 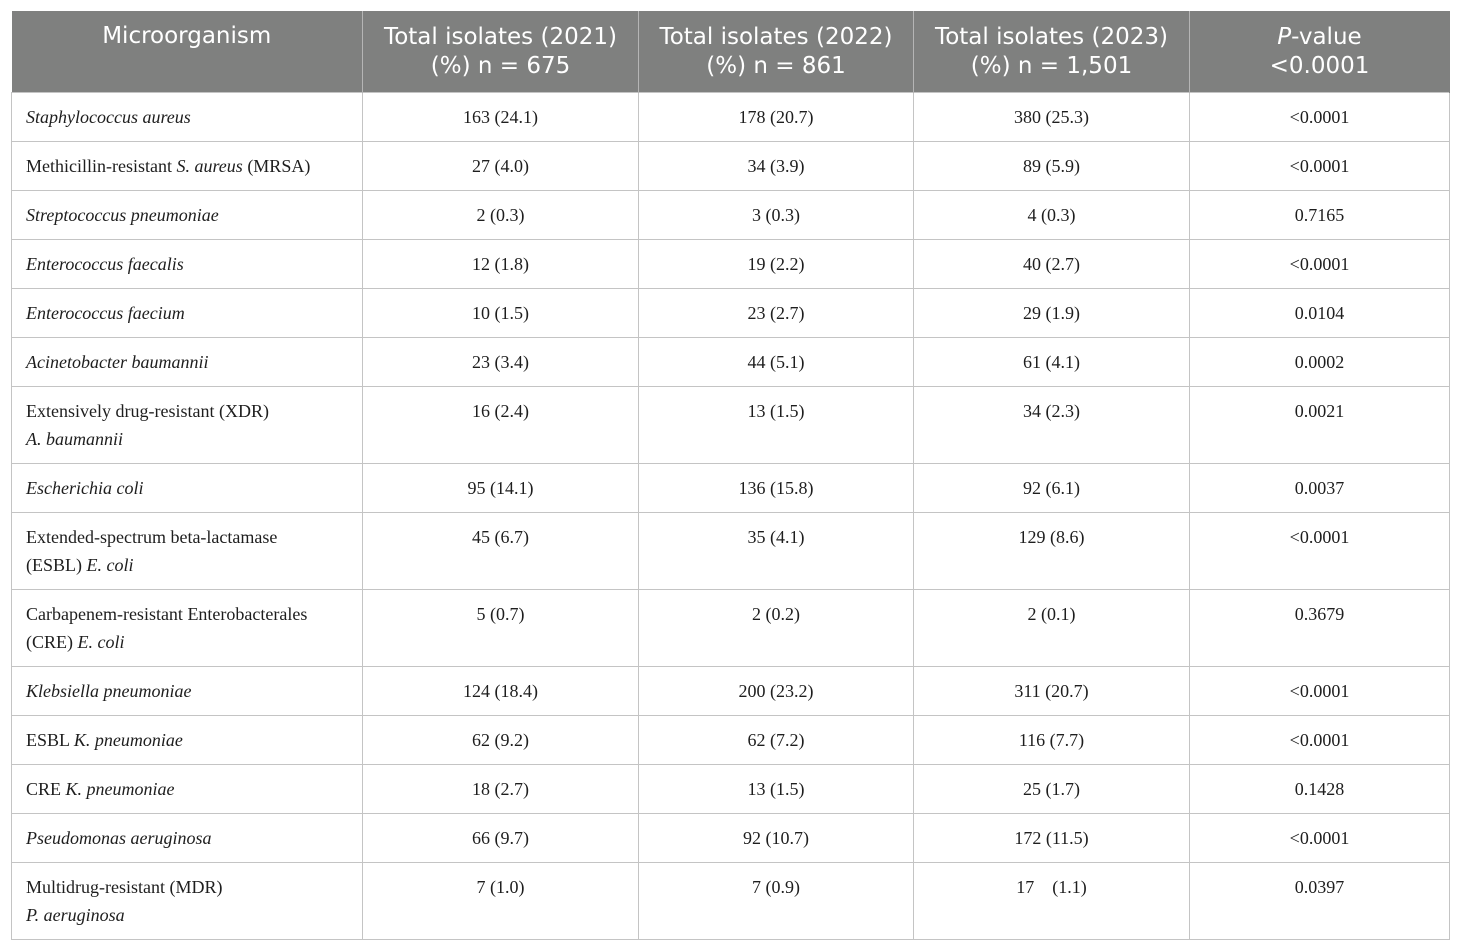 I want to click on isolates-2021-cell: 18 (2.7), so click(x=500, y=789).